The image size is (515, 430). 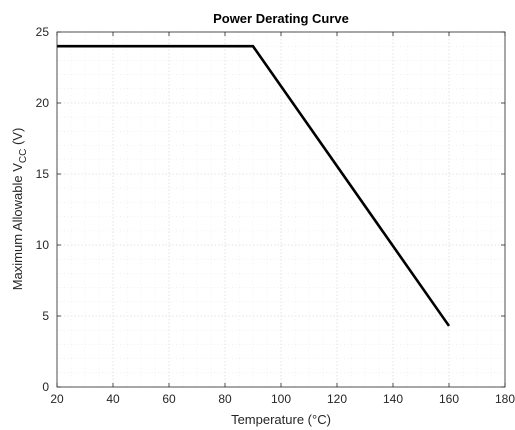 I want to click on y-tick-label: 10, so click(x=43, y=245).